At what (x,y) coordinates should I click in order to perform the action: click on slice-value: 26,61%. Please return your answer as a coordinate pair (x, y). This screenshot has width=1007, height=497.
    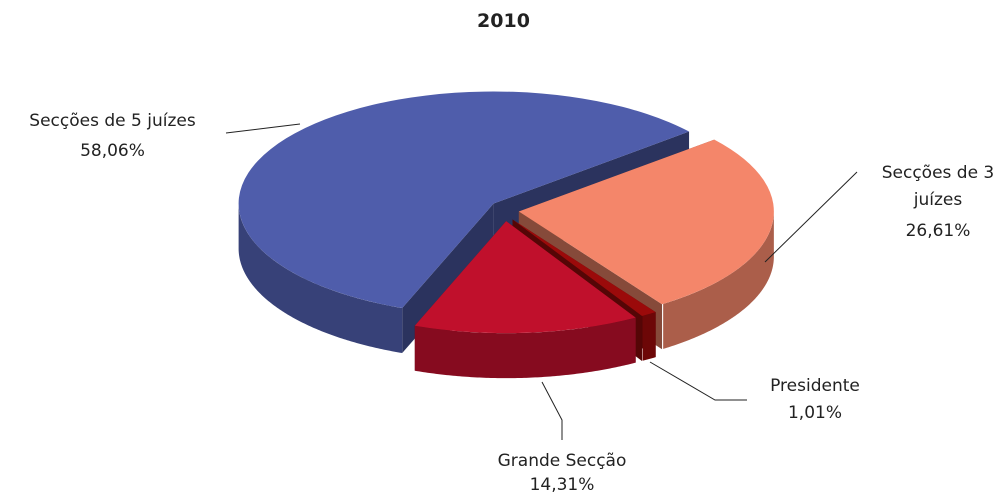
    Looking at the image, I should click on (938, 231).